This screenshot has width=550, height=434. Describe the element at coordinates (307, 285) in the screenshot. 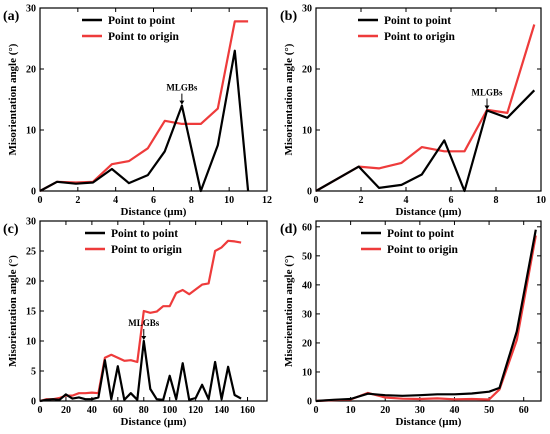

I see `y-tick-label: 40` at that location.